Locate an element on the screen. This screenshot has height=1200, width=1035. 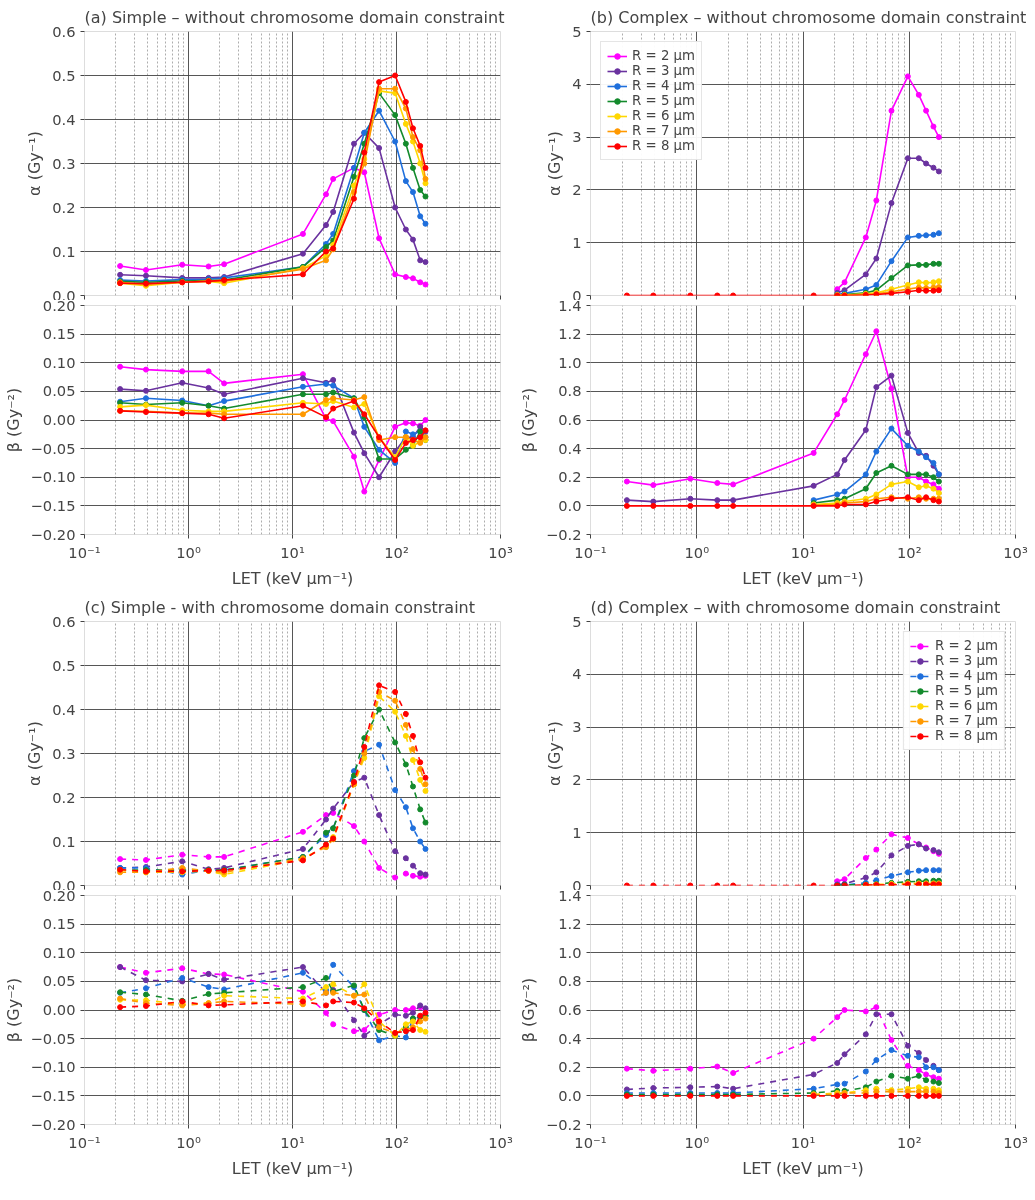
chart-title: (b) Complex – without chromosome domain constraint is located at coordinates (808, 17).